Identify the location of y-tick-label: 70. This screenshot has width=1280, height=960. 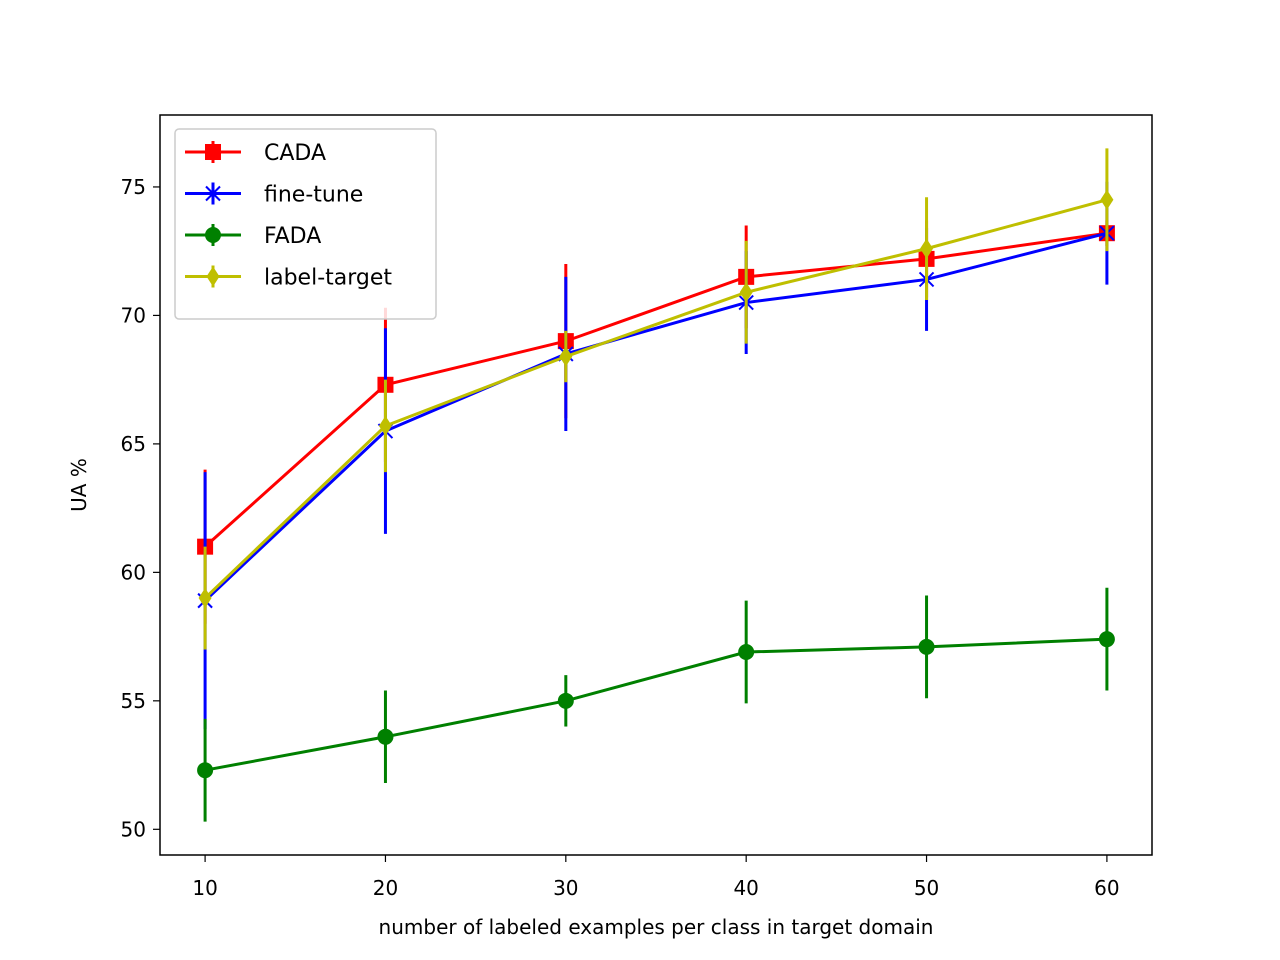
(133, 315).